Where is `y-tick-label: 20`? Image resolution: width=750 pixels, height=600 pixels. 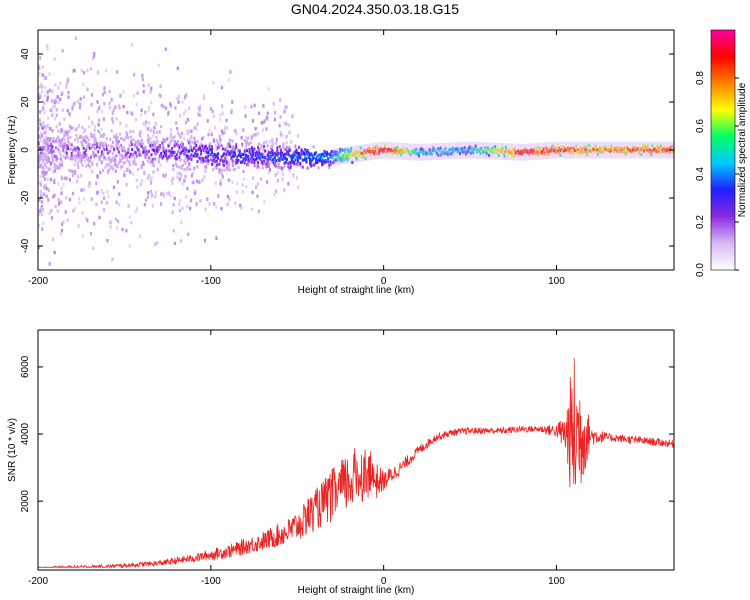
y-tick-label: 20 is located at coordinates (25, 102).